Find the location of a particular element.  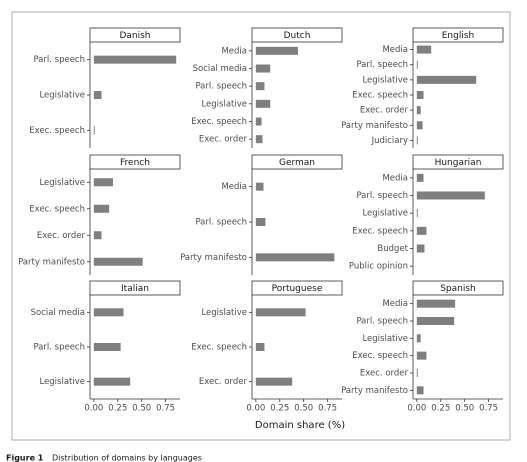

facet-title: Italian is located at coordinates (135, 289).